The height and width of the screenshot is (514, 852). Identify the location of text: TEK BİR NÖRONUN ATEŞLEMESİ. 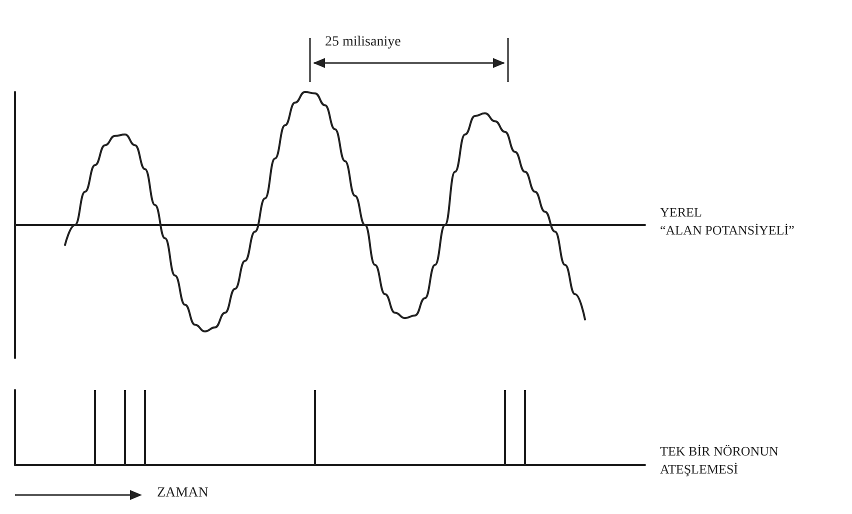
(721, 460).